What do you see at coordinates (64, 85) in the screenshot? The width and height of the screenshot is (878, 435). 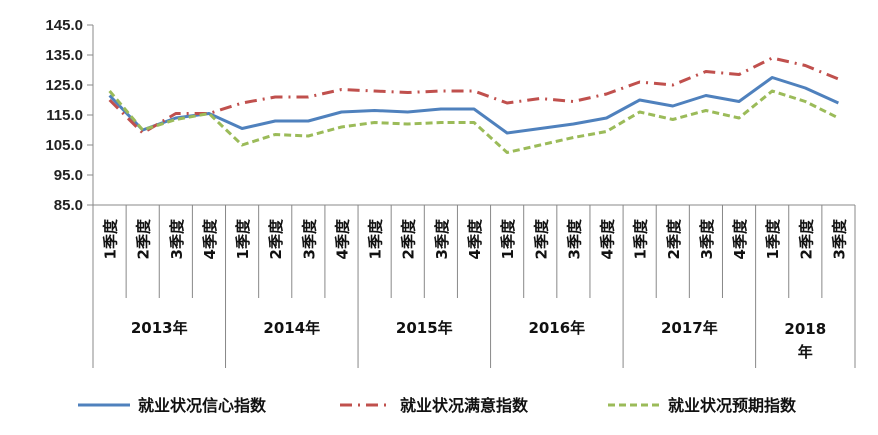 I see `y-tick-label: 125.0` at bounding box center [64, 85].